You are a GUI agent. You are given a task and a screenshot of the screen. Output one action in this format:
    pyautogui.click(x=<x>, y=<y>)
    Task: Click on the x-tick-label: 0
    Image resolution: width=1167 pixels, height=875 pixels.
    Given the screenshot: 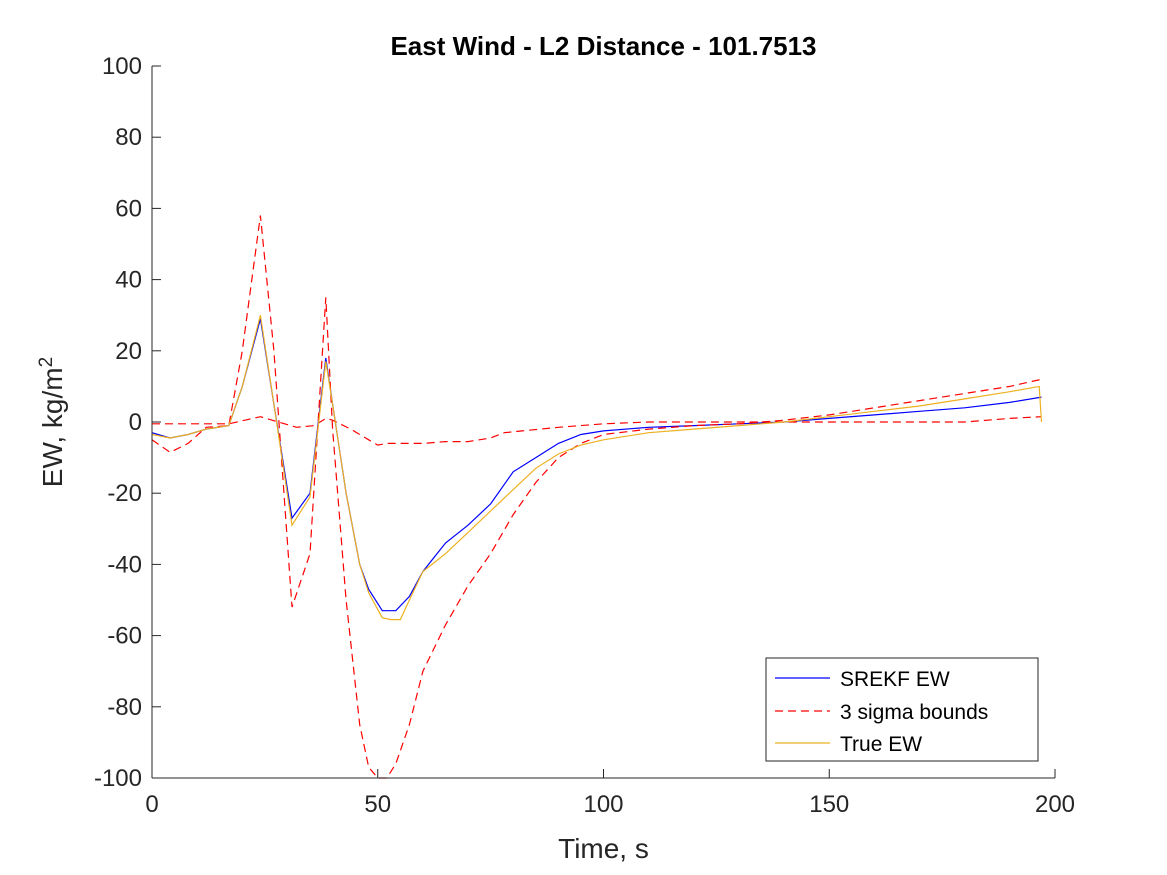 What is the action you would take?
    pyautogui.click(x=151, y=804)
    